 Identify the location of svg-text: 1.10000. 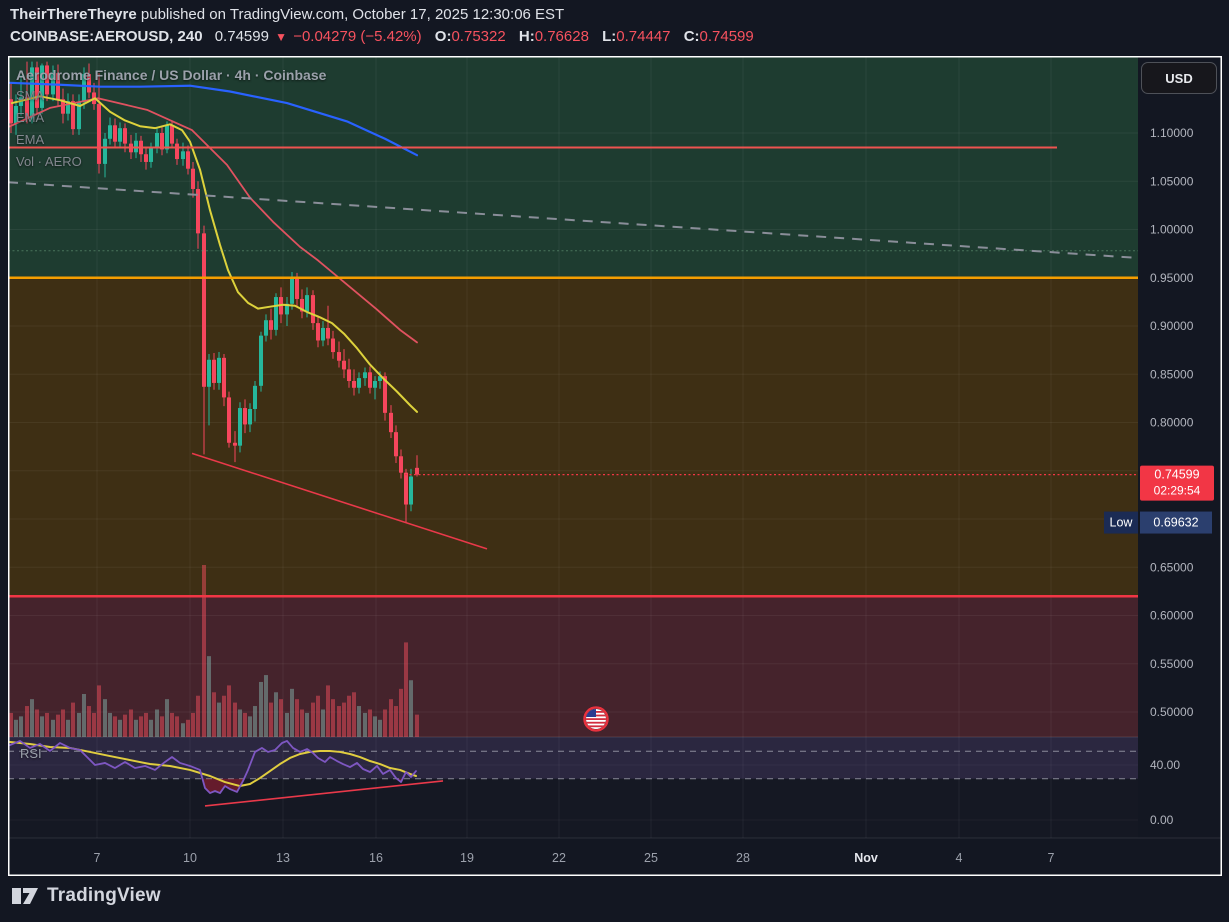
(1172, 133).